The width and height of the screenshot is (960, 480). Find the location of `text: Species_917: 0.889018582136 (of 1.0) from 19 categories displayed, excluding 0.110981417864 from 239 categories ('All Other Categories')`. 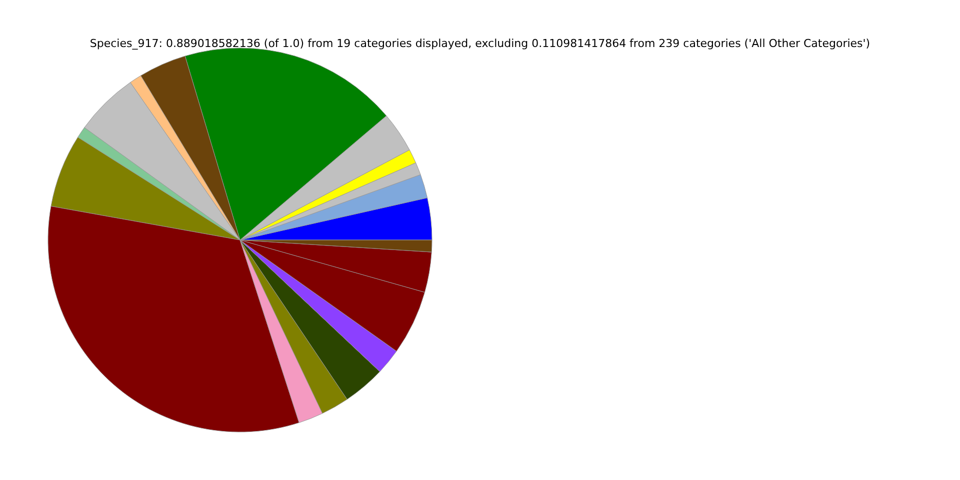

text: Species_917: 0.889018582136 (of 1.0) from 19 categories displayed, excluding 0.110981417864 from 239 categories ('All Other Categories') is located at coordinates (480, 43).